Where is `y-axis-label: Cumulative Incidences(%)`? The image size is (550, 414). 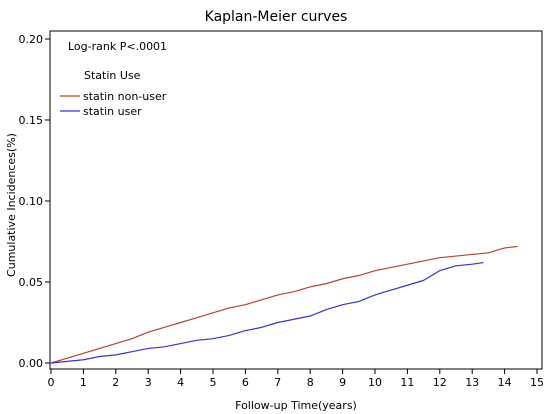
y-axis-label: Cumulative Incidences(%) is located at coordinates (11, 205).